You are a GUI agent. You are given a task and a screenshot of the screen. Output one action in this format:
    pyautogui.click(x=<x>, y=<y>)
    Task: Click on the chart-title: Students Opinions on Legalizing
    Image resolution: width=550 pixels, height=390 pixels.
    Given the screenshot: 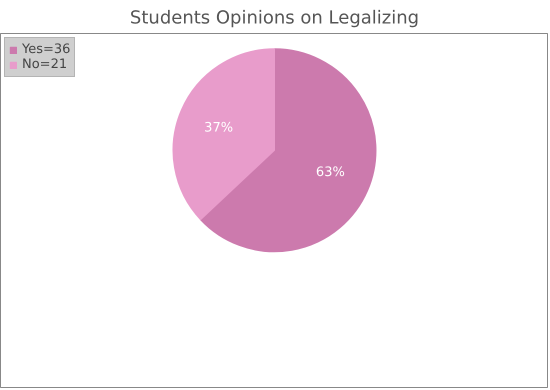 What is the action you would take?
    pyautogui.click(x=275, y=18)
    